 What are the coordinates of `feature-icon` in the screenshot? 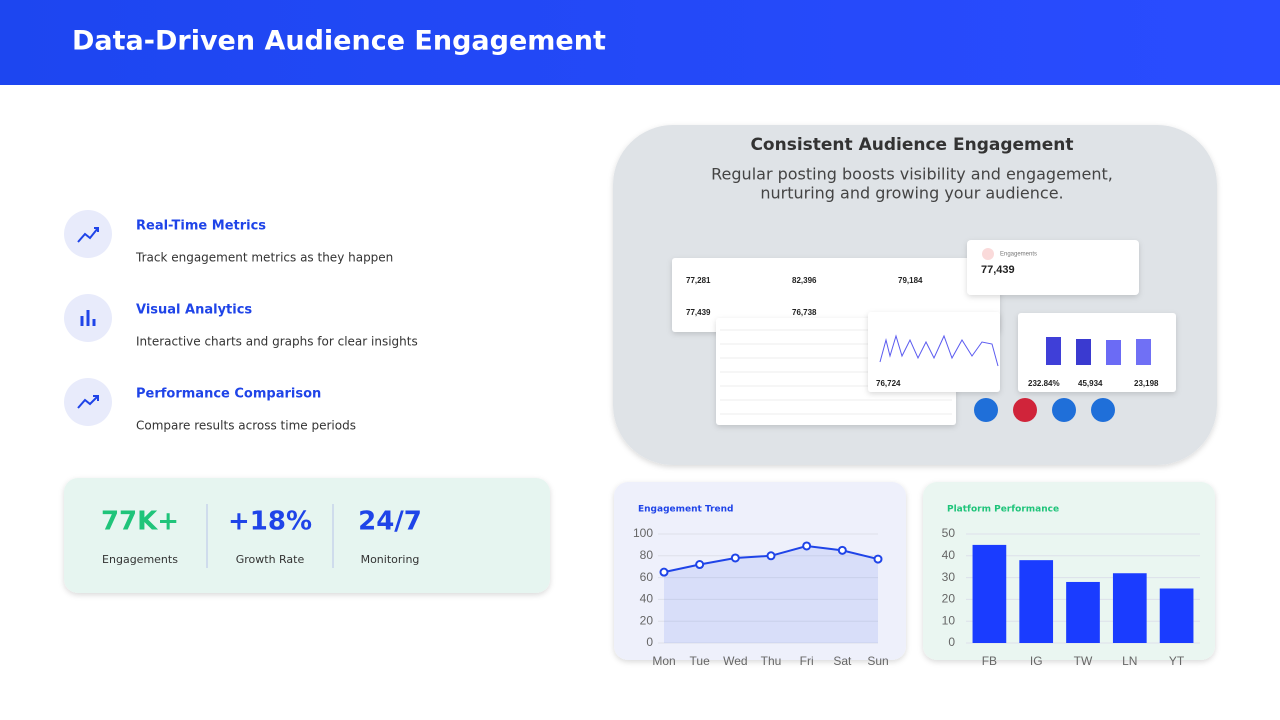 It's located at (88, 234).